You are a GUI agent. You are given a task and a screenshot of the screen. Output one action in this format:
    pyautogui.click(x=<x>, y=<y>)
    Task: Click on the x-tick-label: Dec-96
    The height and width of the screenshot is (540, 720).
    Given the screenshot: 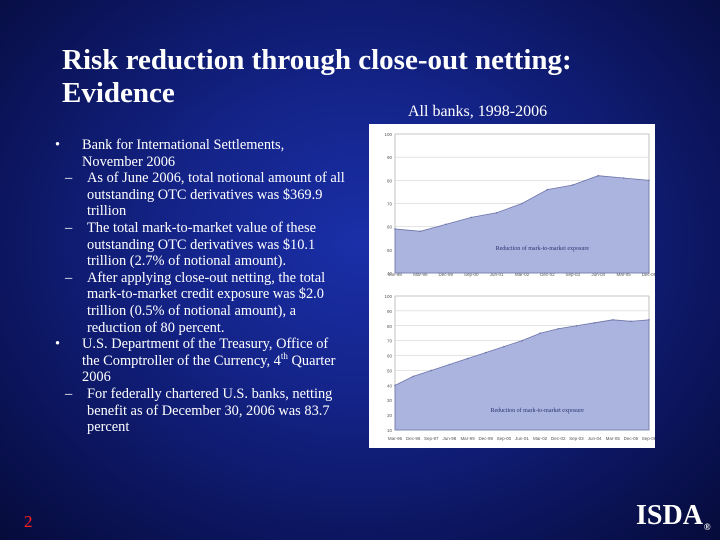 What is the action you would take?
    pyautogui.click(x=413, y=438)
    